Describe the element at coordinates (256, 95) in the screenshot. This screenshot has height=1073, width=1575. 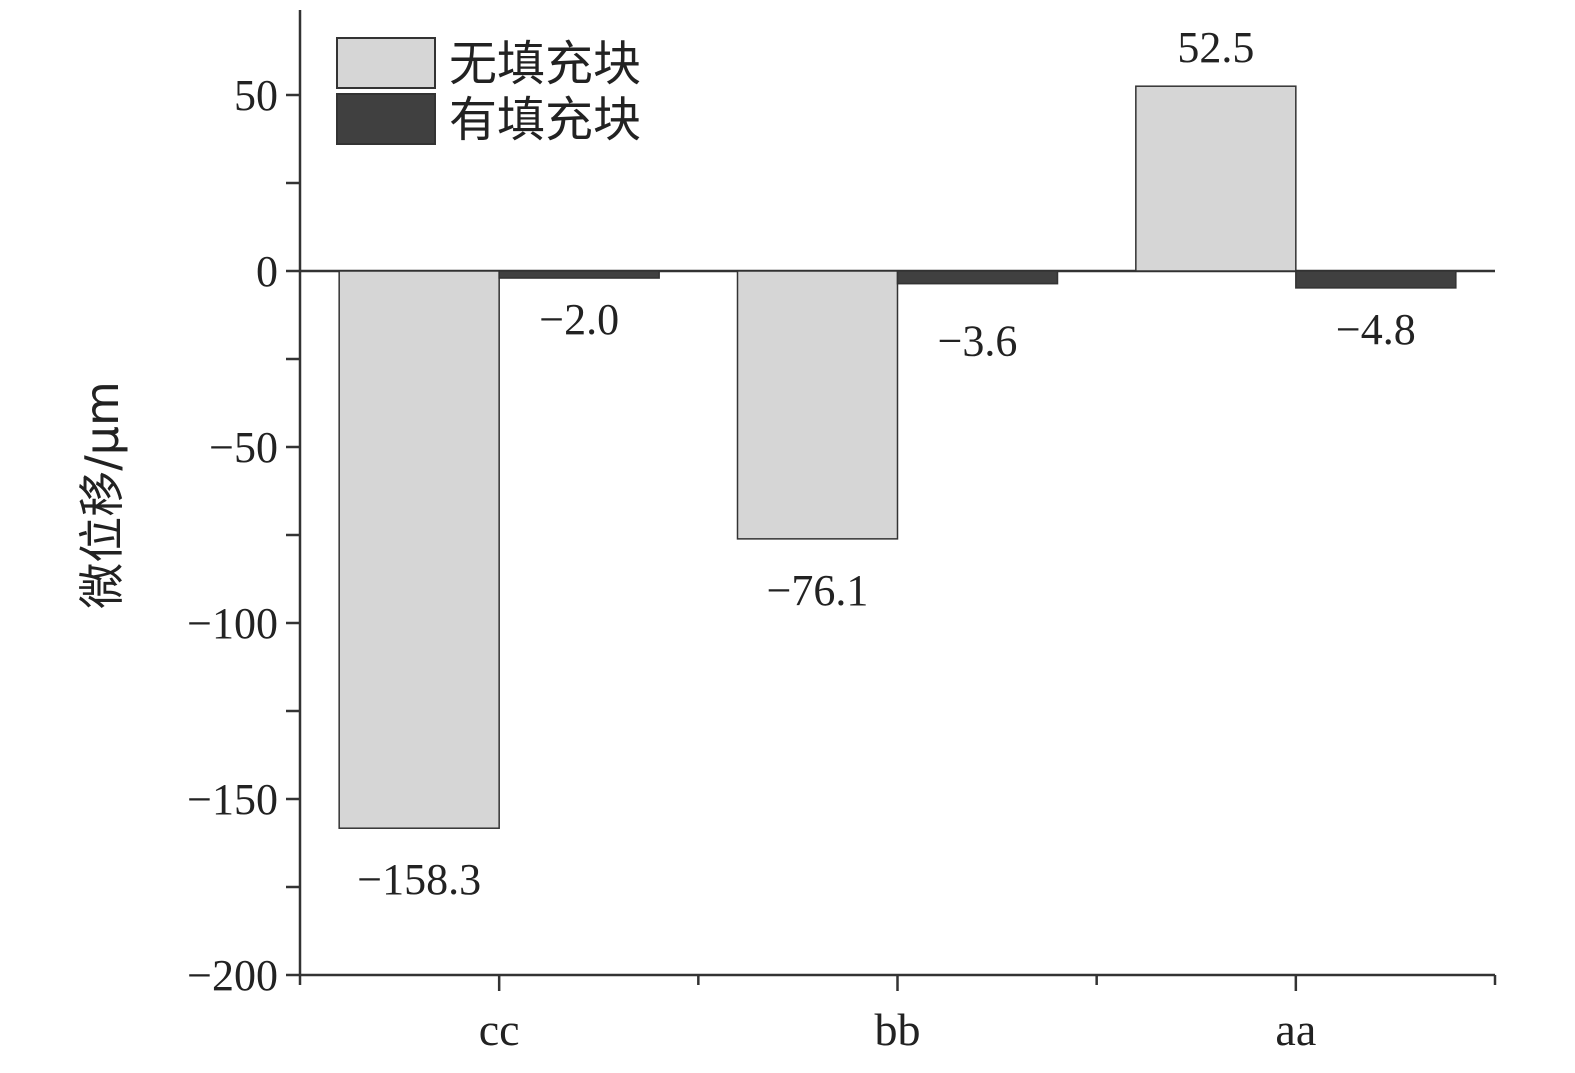
I see `y-tick-label: 50` at that location.